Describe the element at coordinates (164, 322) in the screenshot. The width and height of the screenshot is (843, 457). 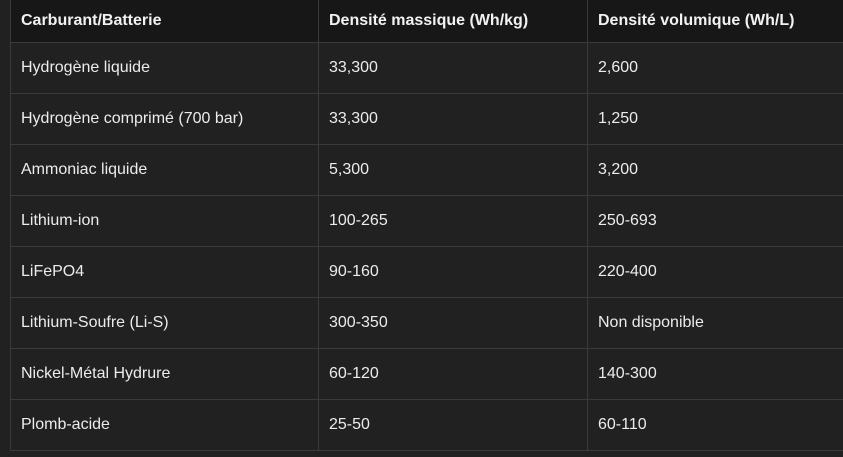
I see `cell-name: Lithium-Soufre (Li-S)` at that location.